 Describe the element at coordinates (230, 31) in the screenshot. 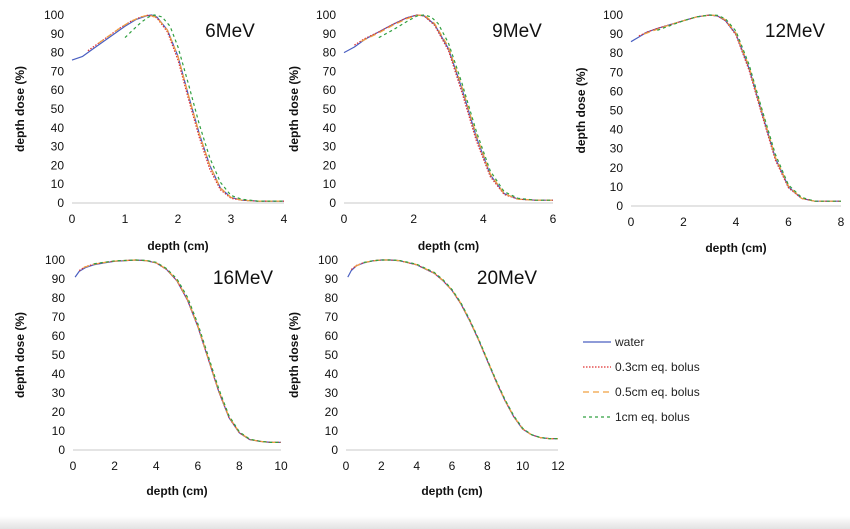

I see `panel-energy-label: 6MeV` at that location.